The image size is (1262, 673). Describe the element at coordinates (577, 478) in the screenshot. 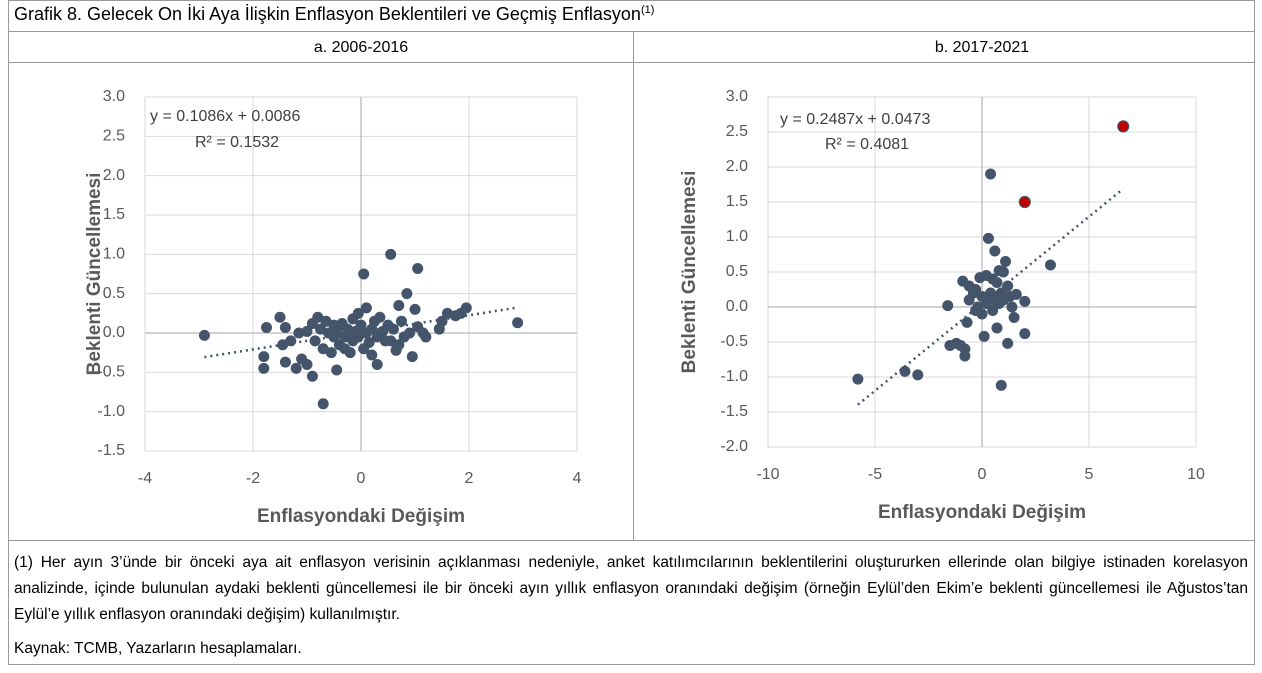

I see `x-tick-label: 4` at that location.